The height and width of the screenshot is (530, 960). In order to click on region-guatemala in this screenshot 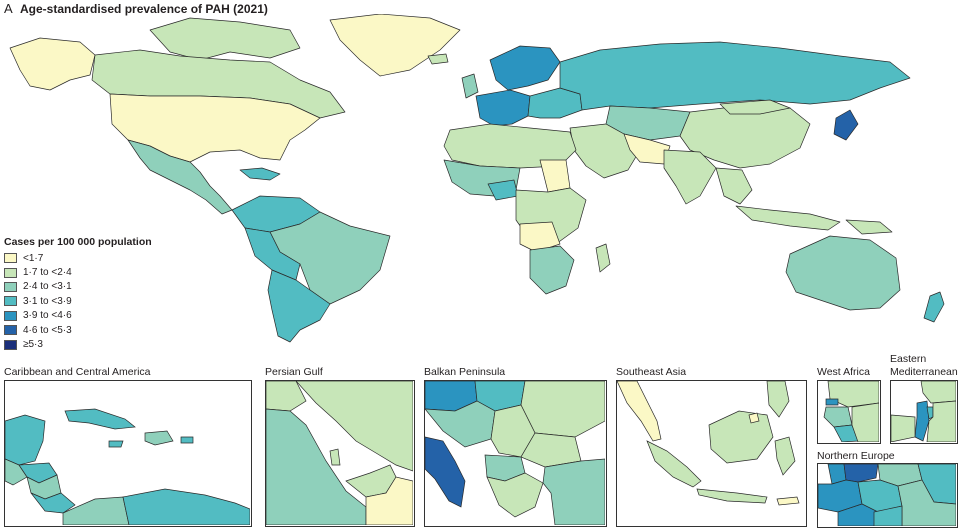, I will do `click(16, 472)`.